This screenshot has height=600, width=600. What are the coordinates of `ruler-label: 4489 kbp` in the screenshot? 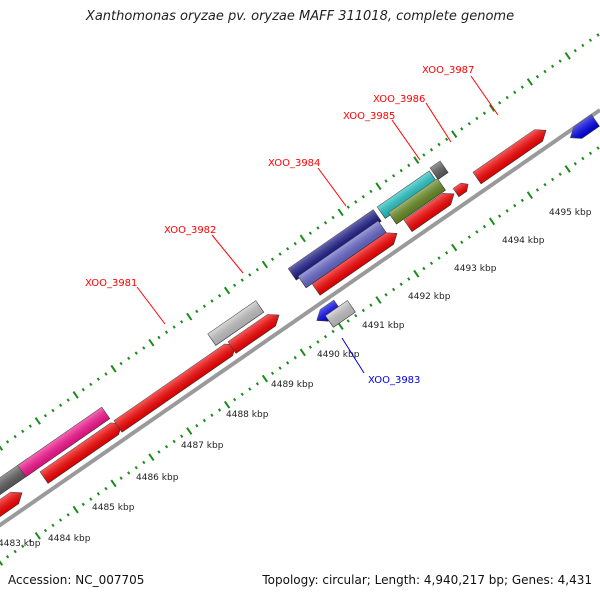 It's located at (292, 385).